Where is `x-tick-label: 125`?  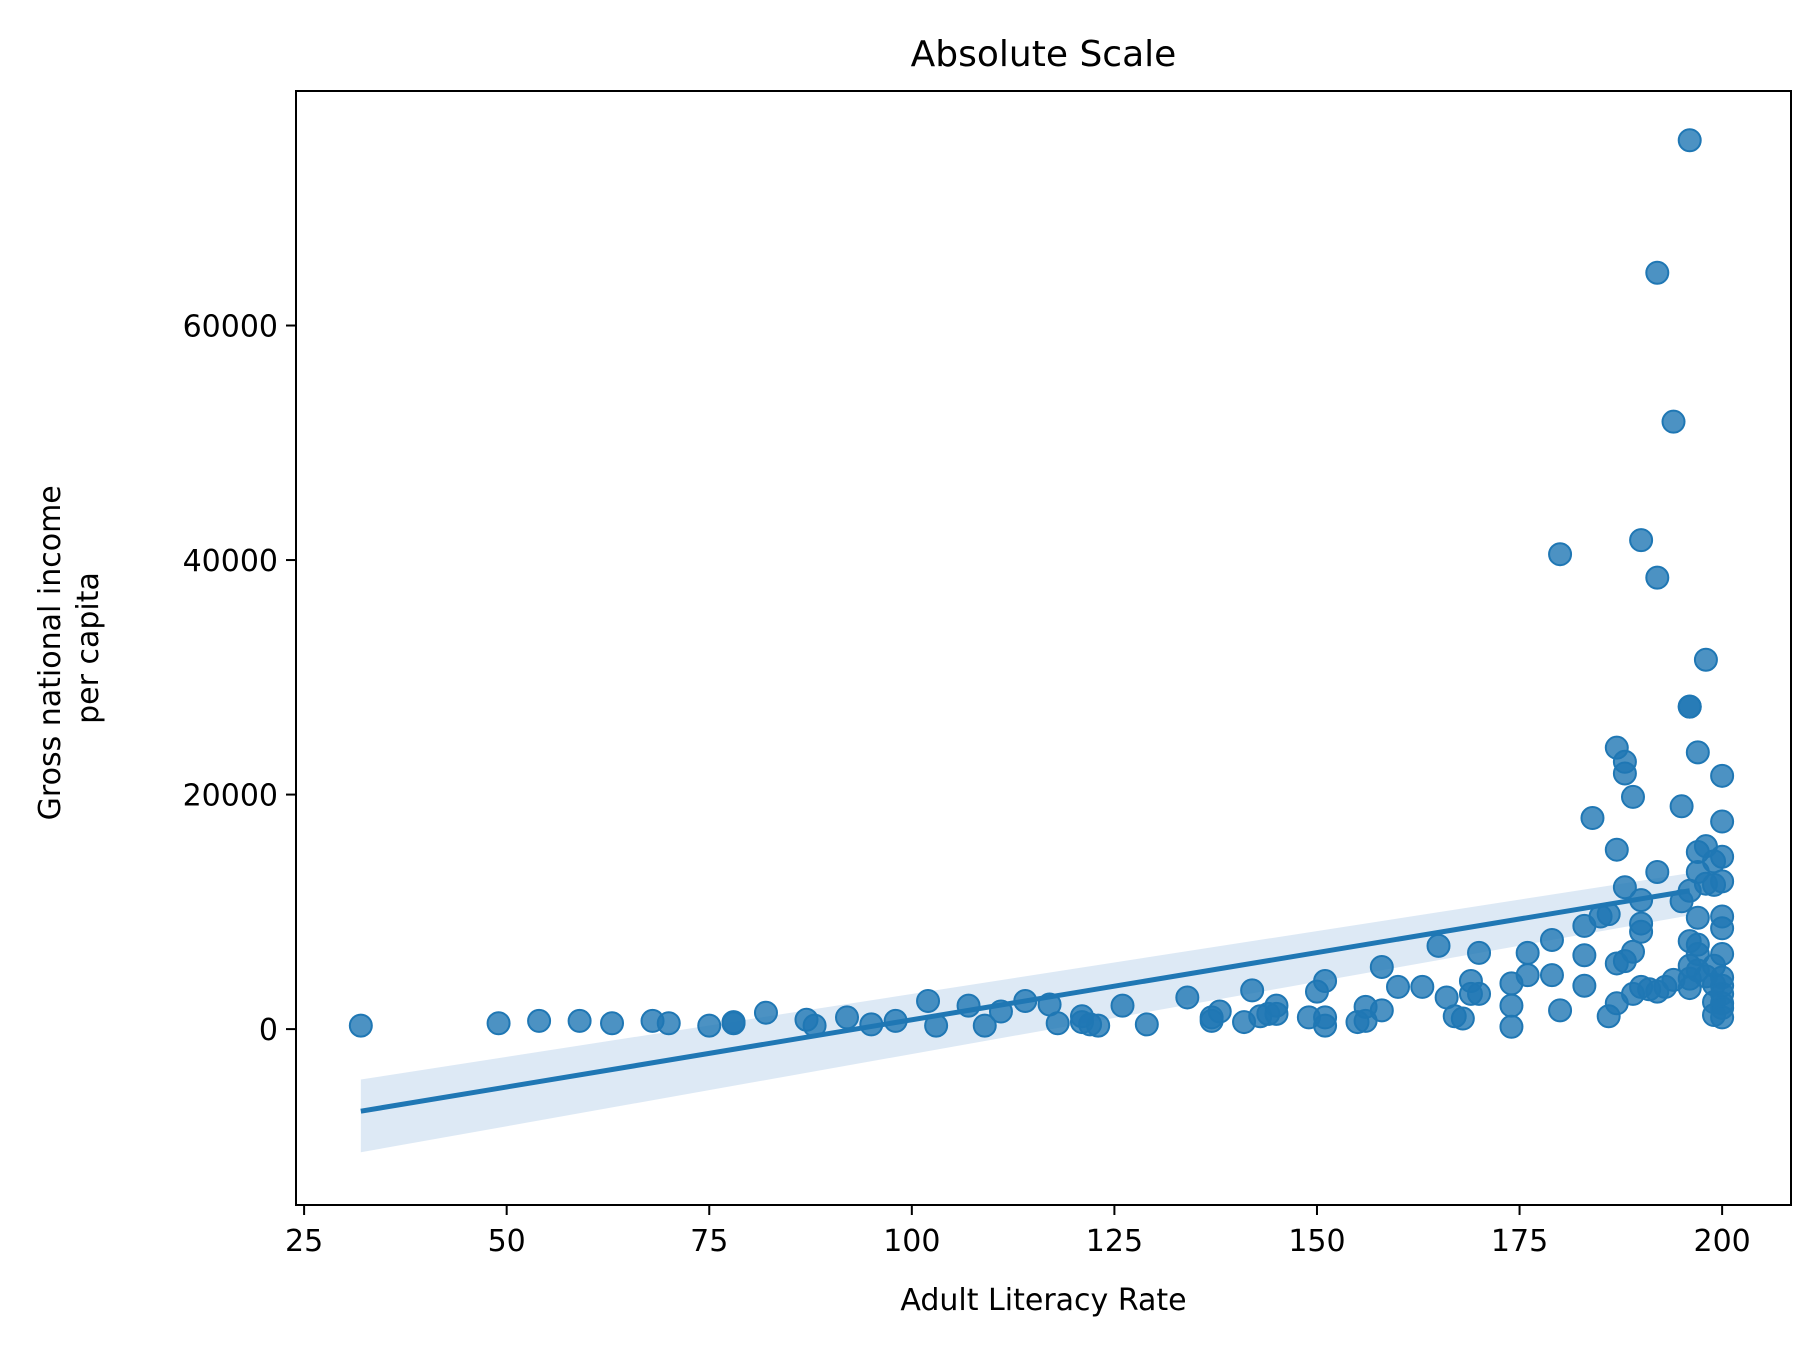 x-tick-label: 125 is located at coordinates (1114, 1241).